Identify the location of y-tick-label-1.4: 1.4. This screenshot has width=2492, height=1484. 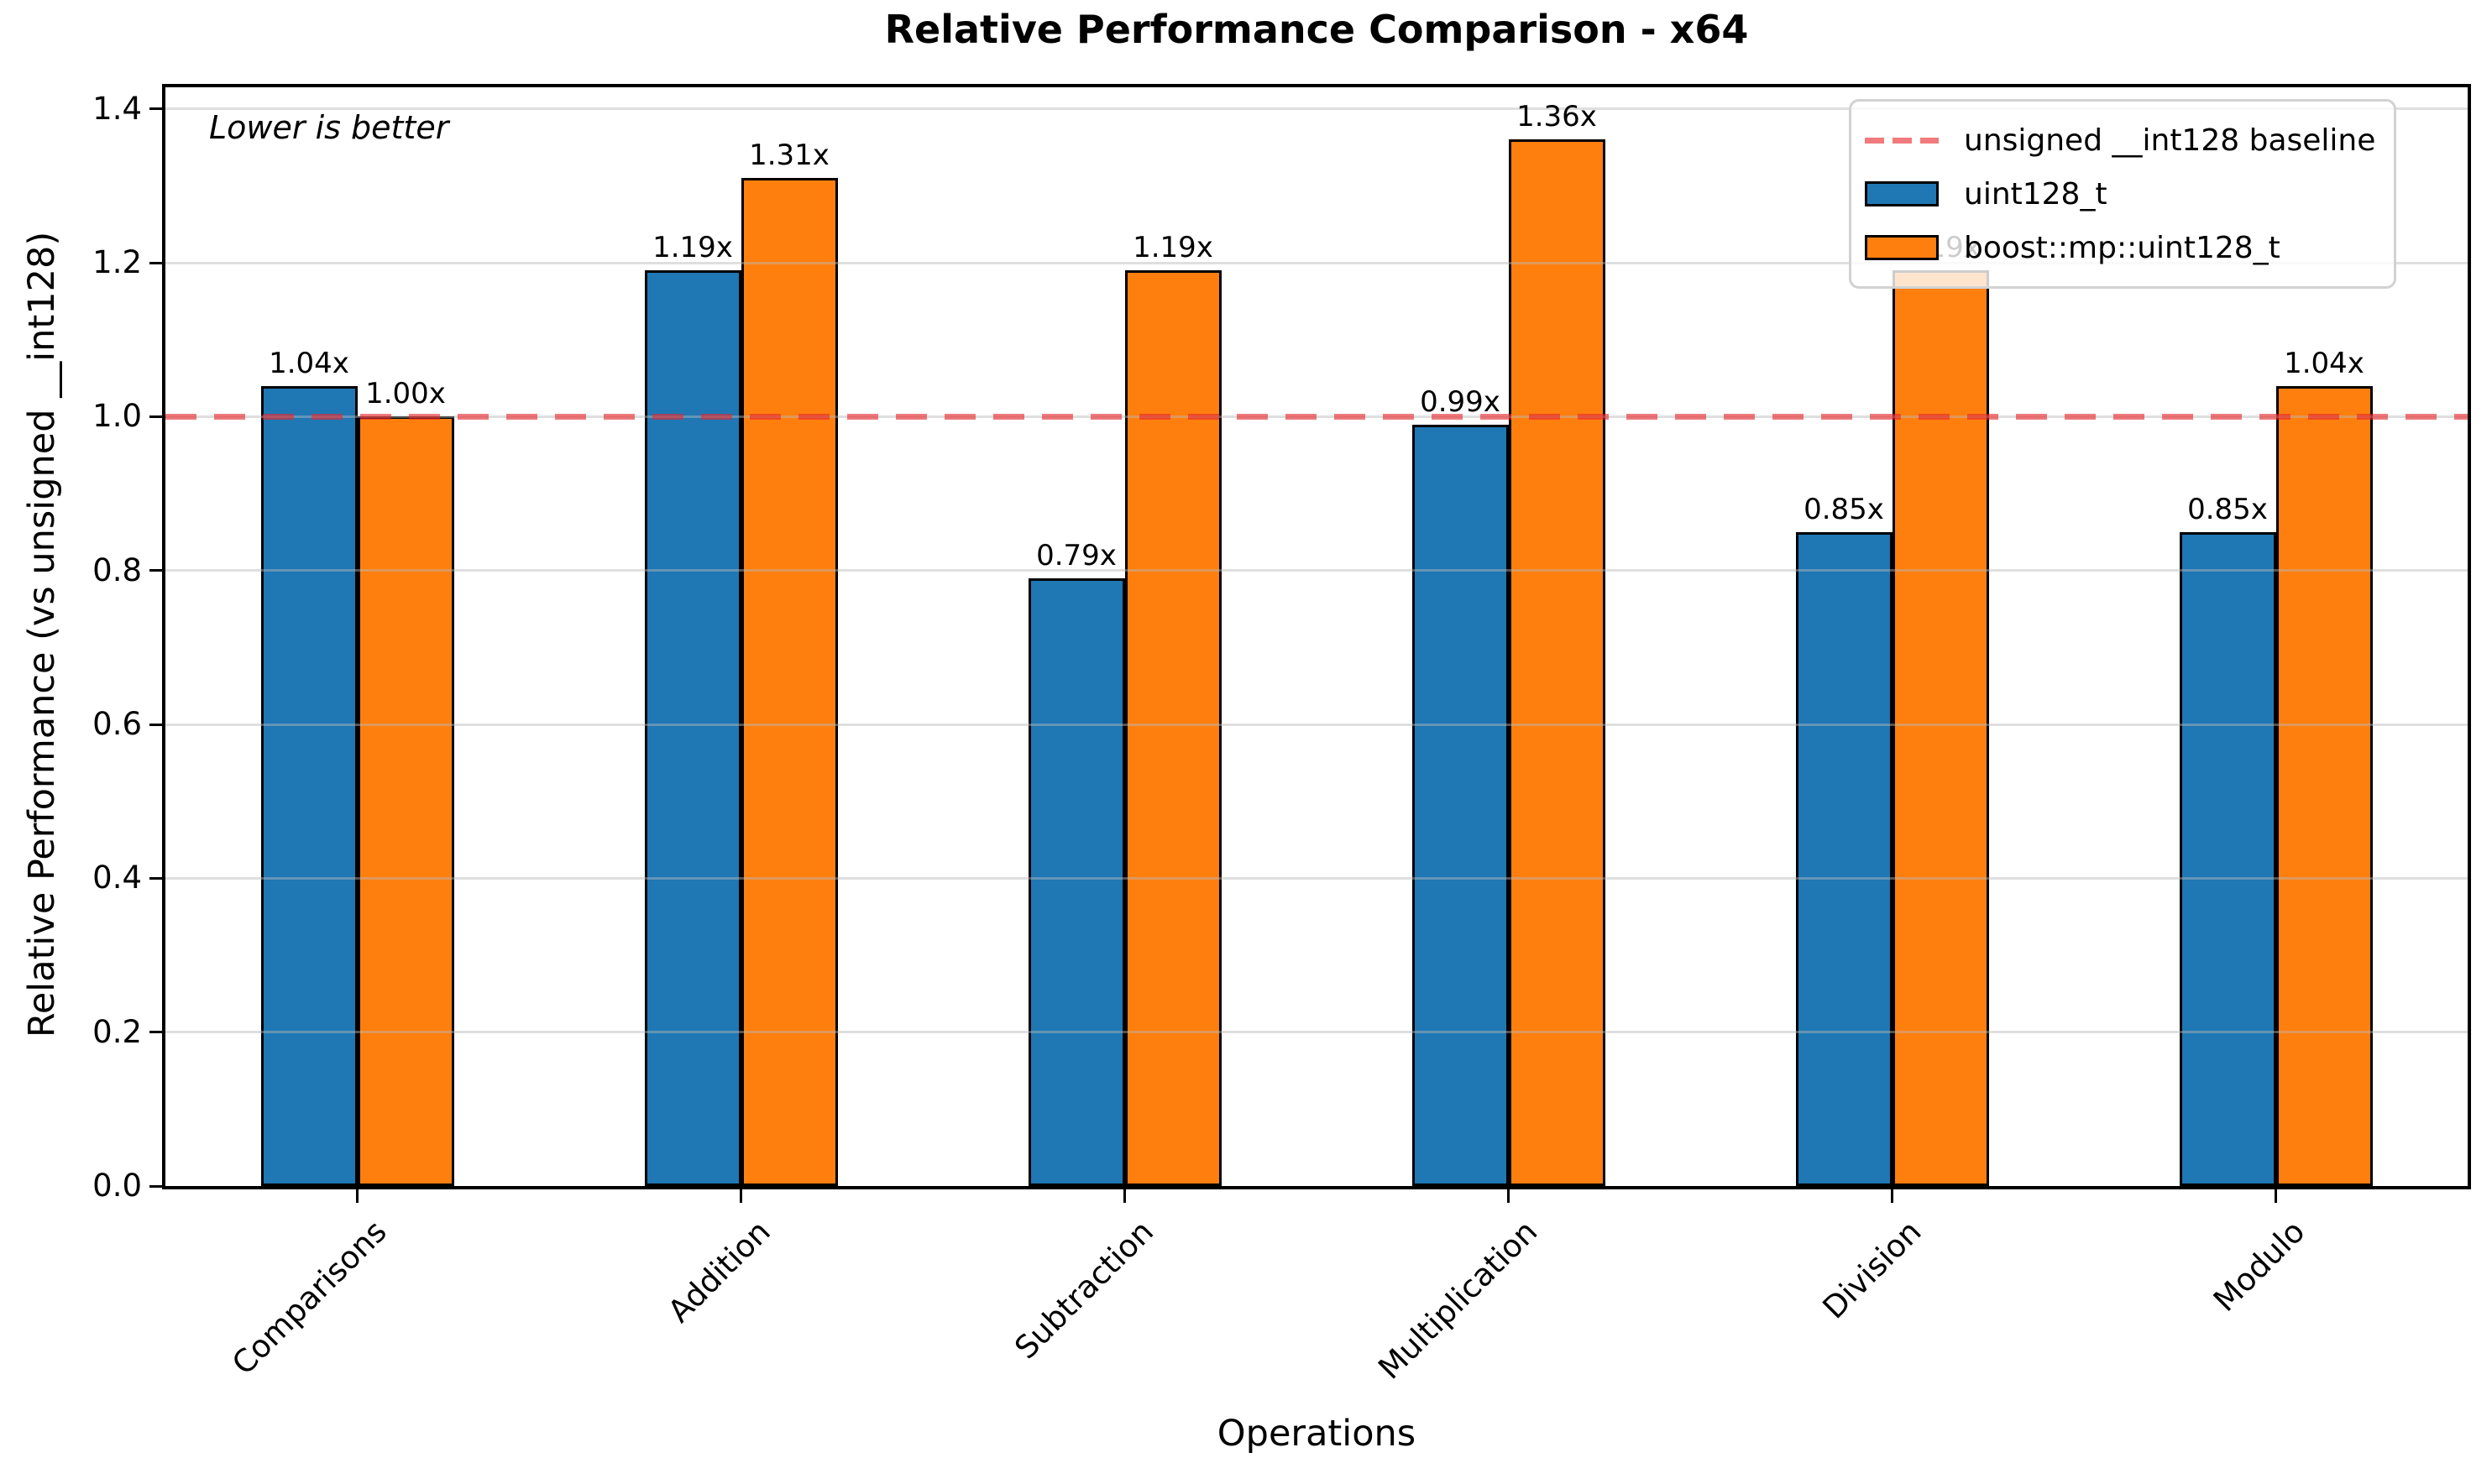
(117, 108).